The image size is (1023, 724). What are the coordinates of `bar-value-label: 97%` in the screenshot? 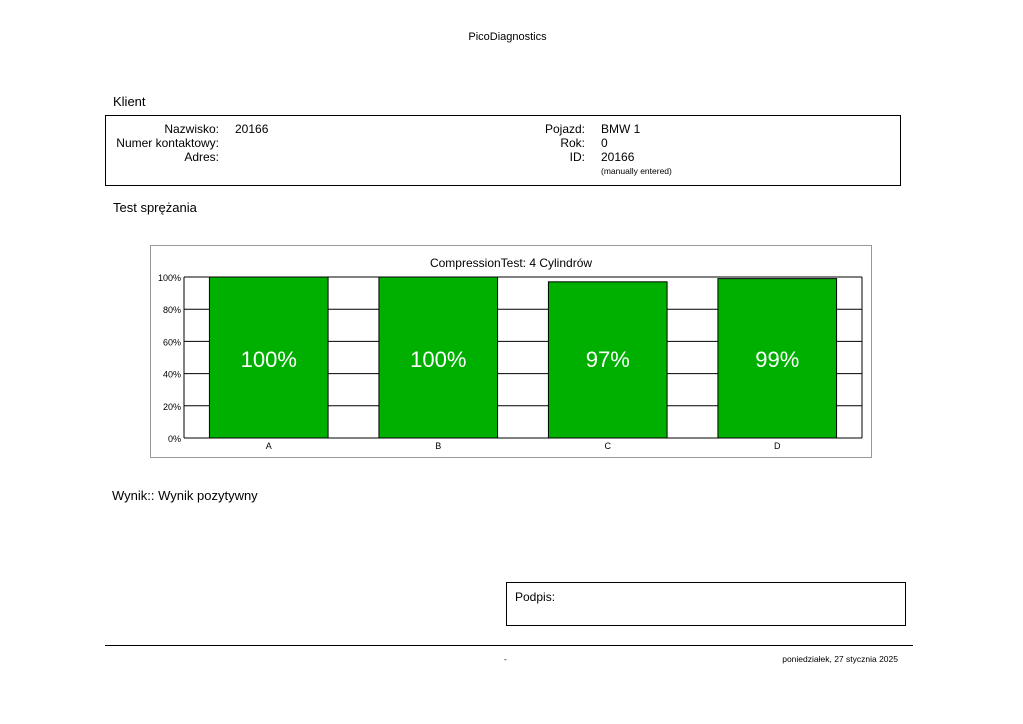 It's located at (608, 359).